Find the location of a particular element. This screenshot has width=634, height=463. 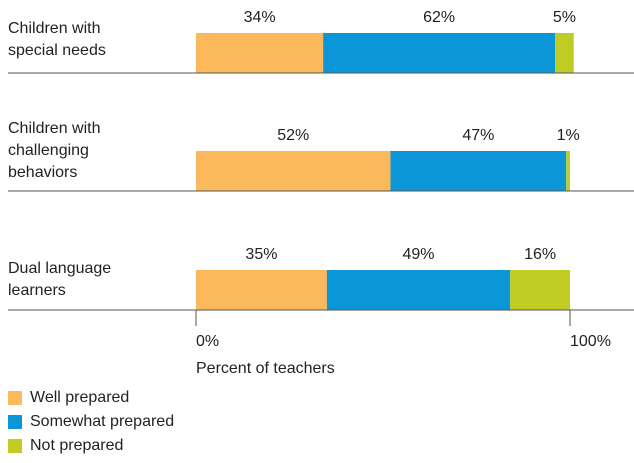

value-label: 47% is located at coordinates (478, 135).